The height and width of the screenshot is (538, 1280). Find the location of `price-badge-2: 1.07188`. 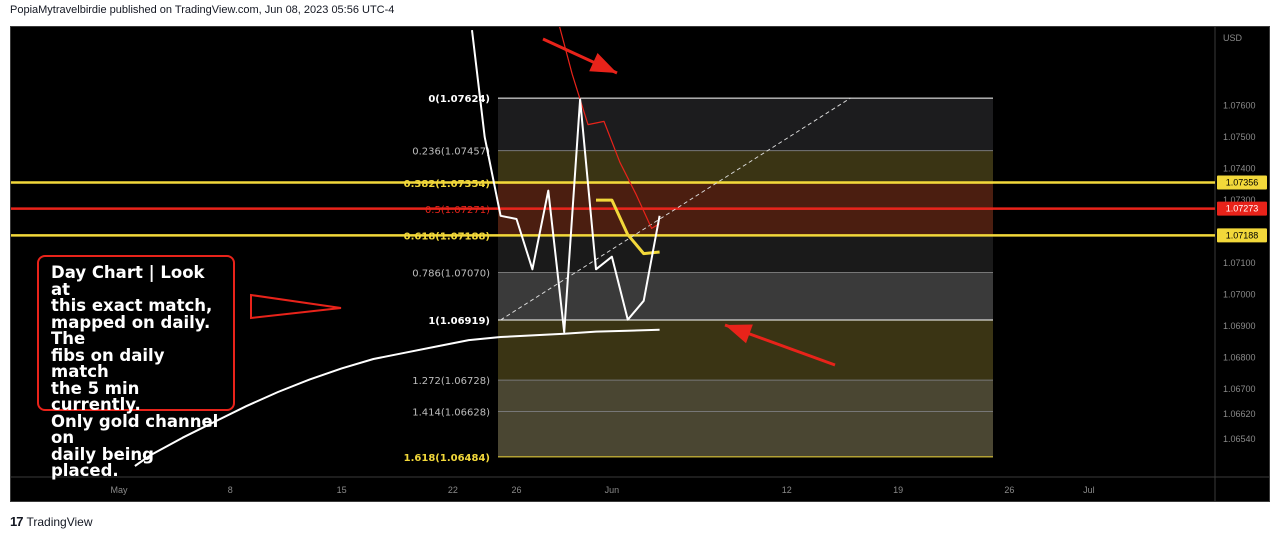

price-badge-2: 1.07188 is located at coordinates (1242, 235).